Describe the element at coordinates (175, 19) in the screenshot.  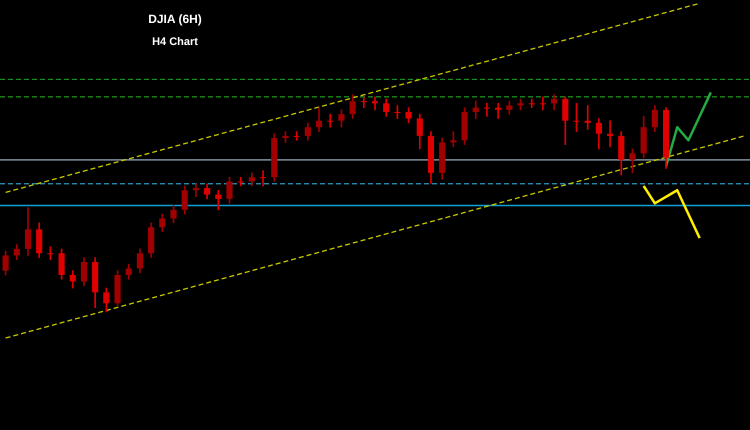
I see `chart-title: DJIA (6H)` at that location.